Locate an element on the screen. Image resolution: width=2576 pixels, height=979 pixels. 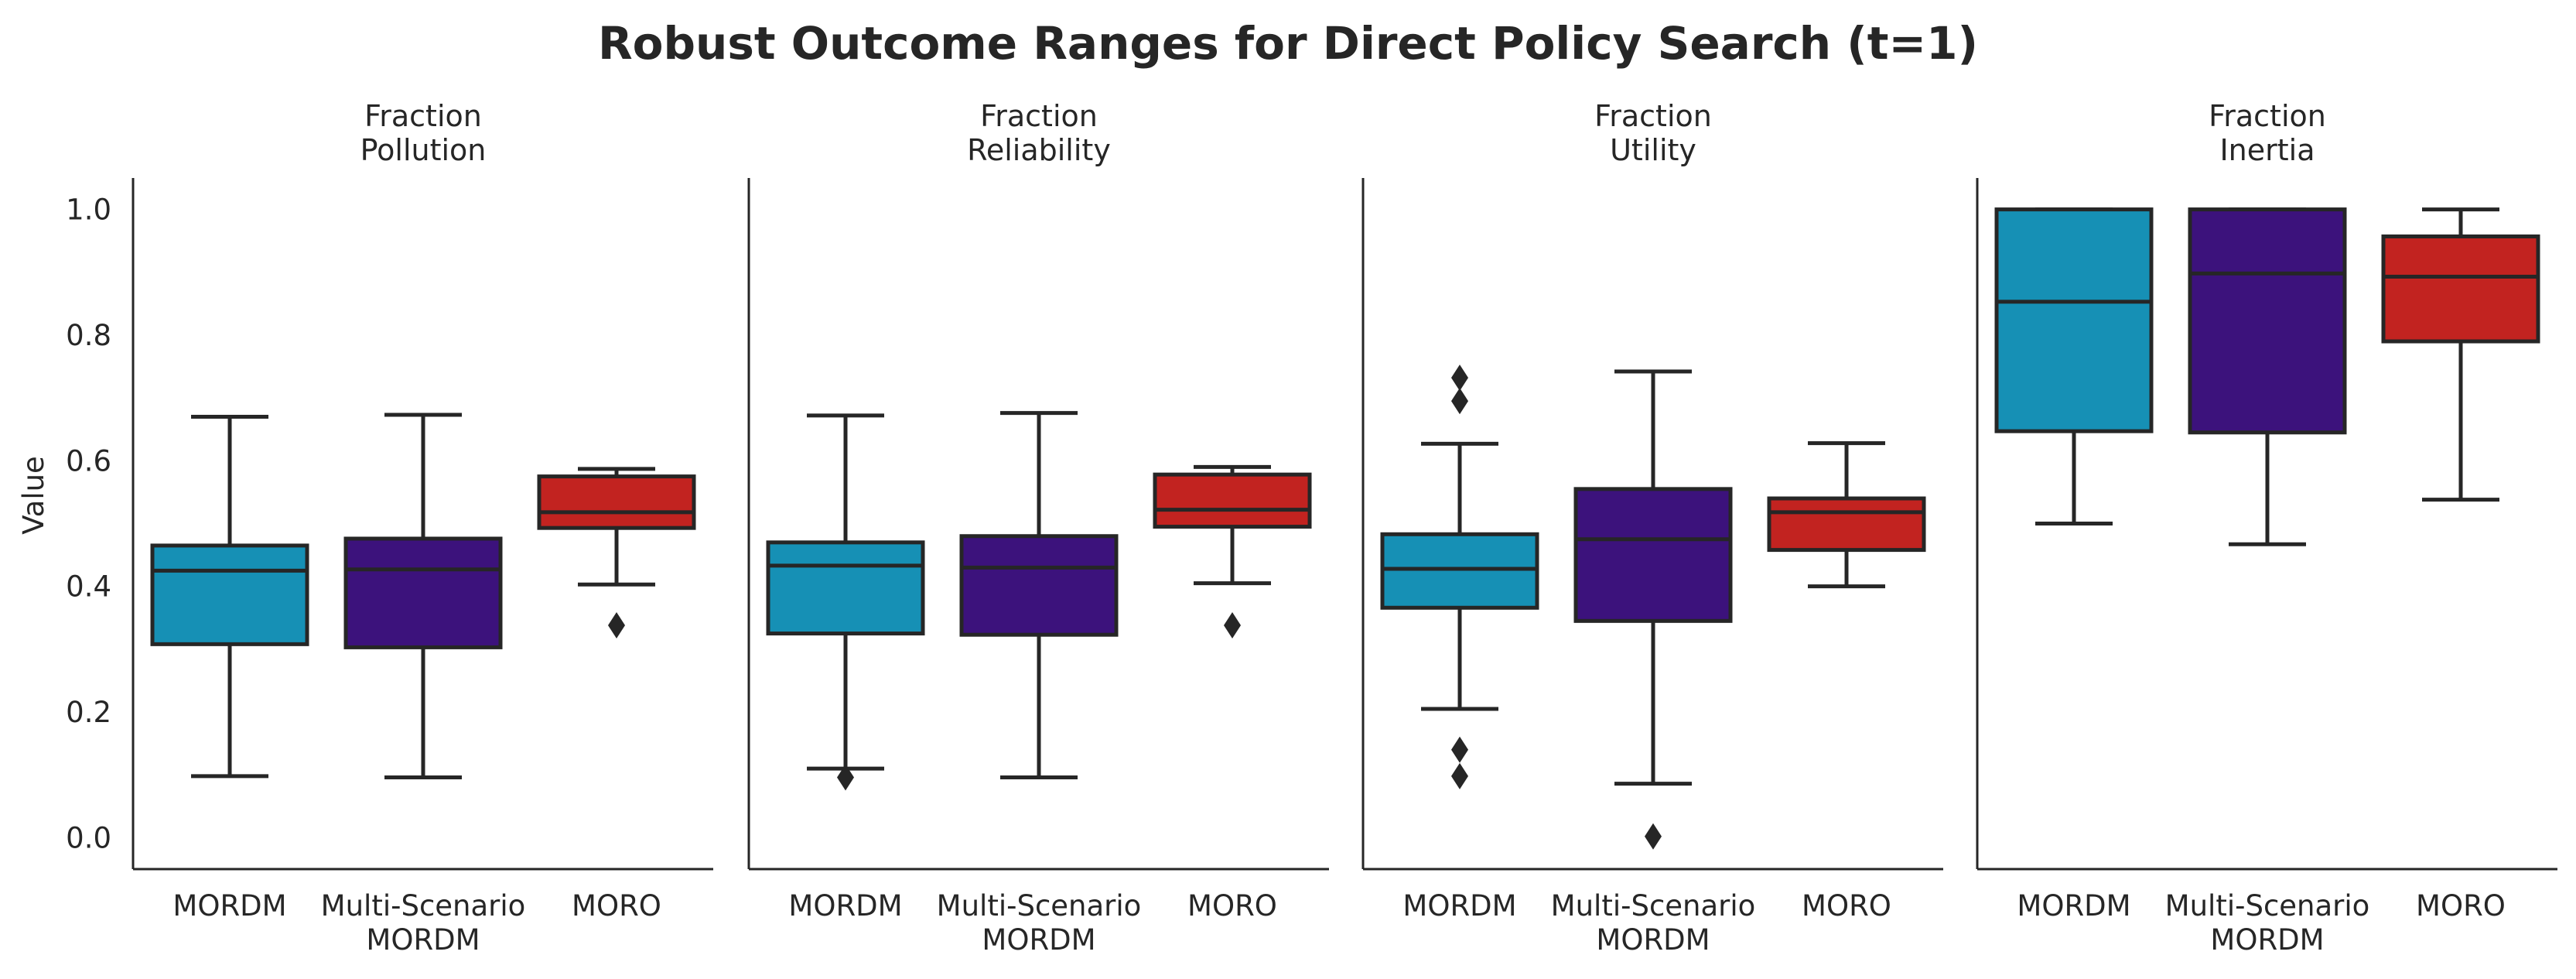
y-tick-label: 0.2 is located at coordinates (88, 712).